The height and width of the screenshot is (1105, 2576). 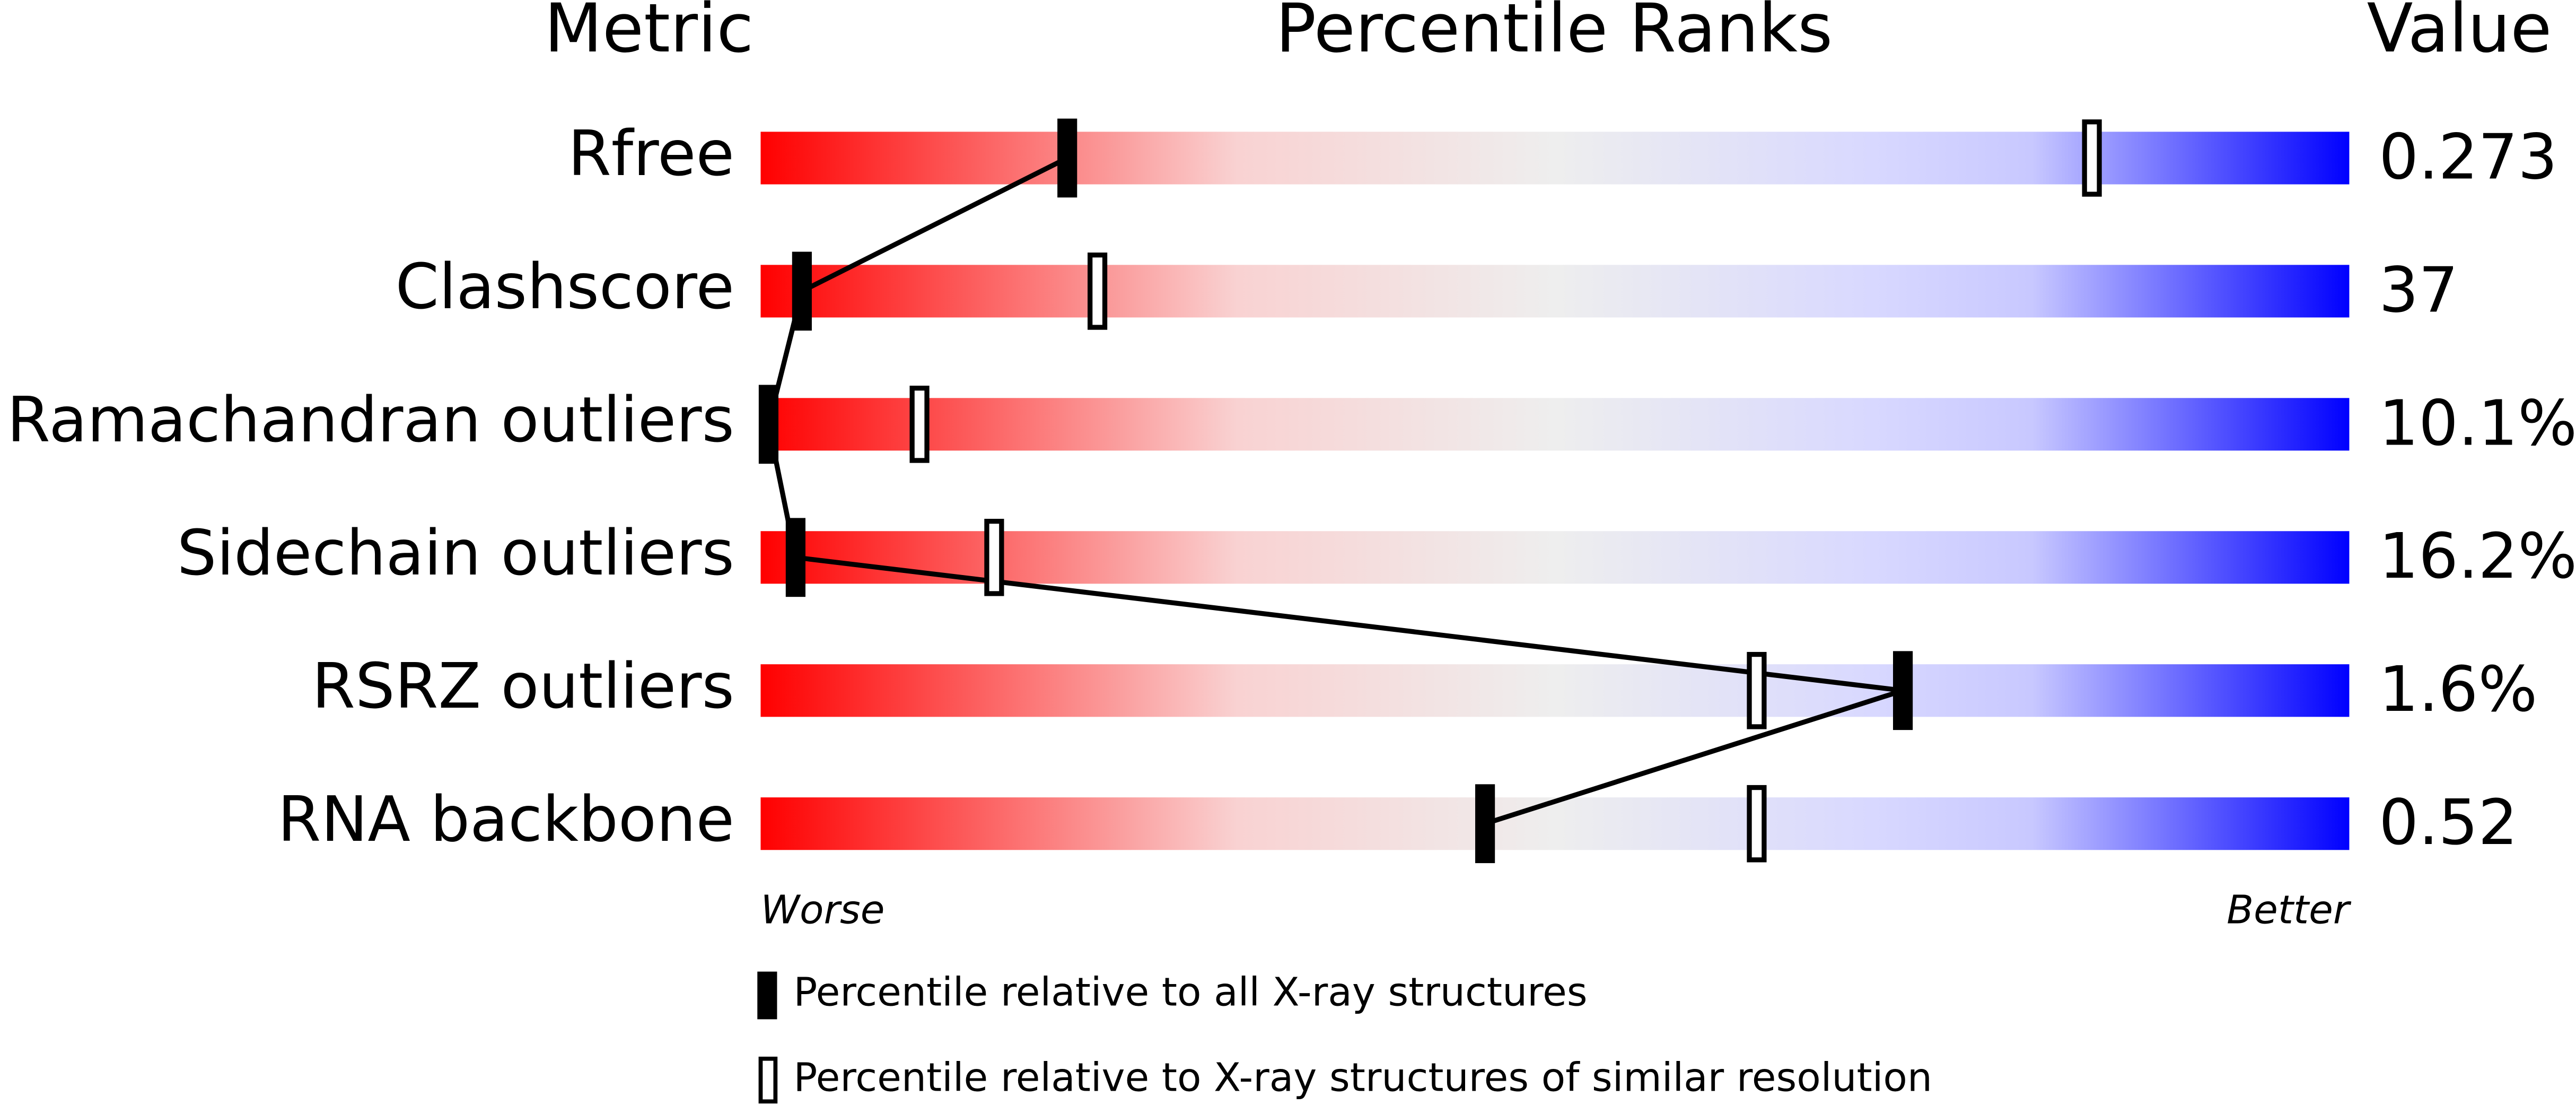 I want to click on metric-label: Sidechain outliers, so click(x=455, y=553).